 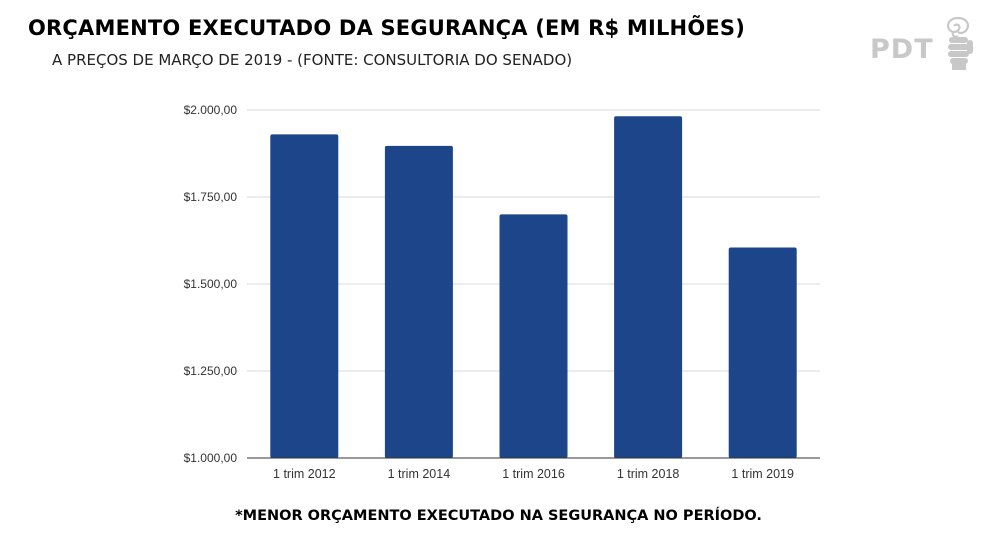 What do you see at coordinates (211, 371) in the screenshot?
I see `y-tick-label: $1.250,00` at bounding box center [211, 371].